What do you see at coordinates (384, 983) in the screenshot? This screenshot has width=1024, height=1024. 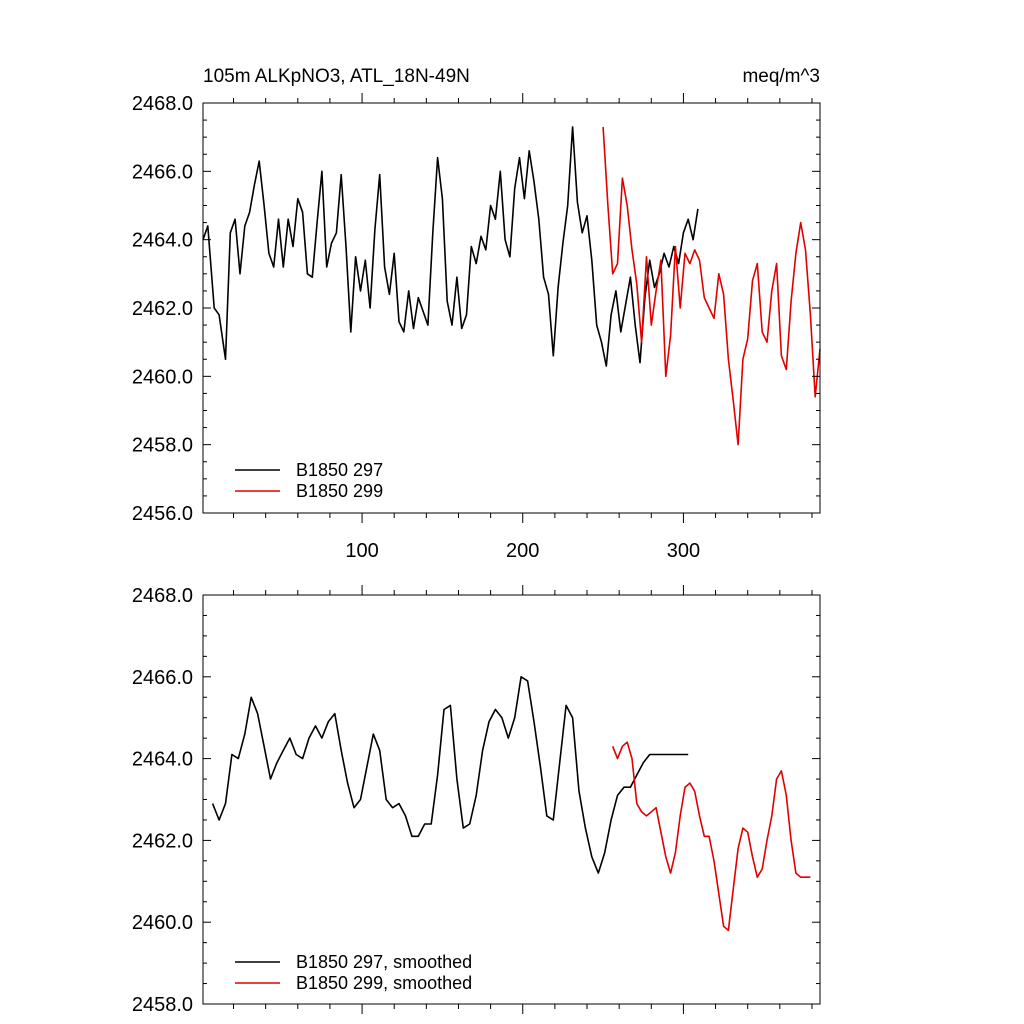 I see `legend-label: B1850 299, smoothed` at bounding box center [384, 983].